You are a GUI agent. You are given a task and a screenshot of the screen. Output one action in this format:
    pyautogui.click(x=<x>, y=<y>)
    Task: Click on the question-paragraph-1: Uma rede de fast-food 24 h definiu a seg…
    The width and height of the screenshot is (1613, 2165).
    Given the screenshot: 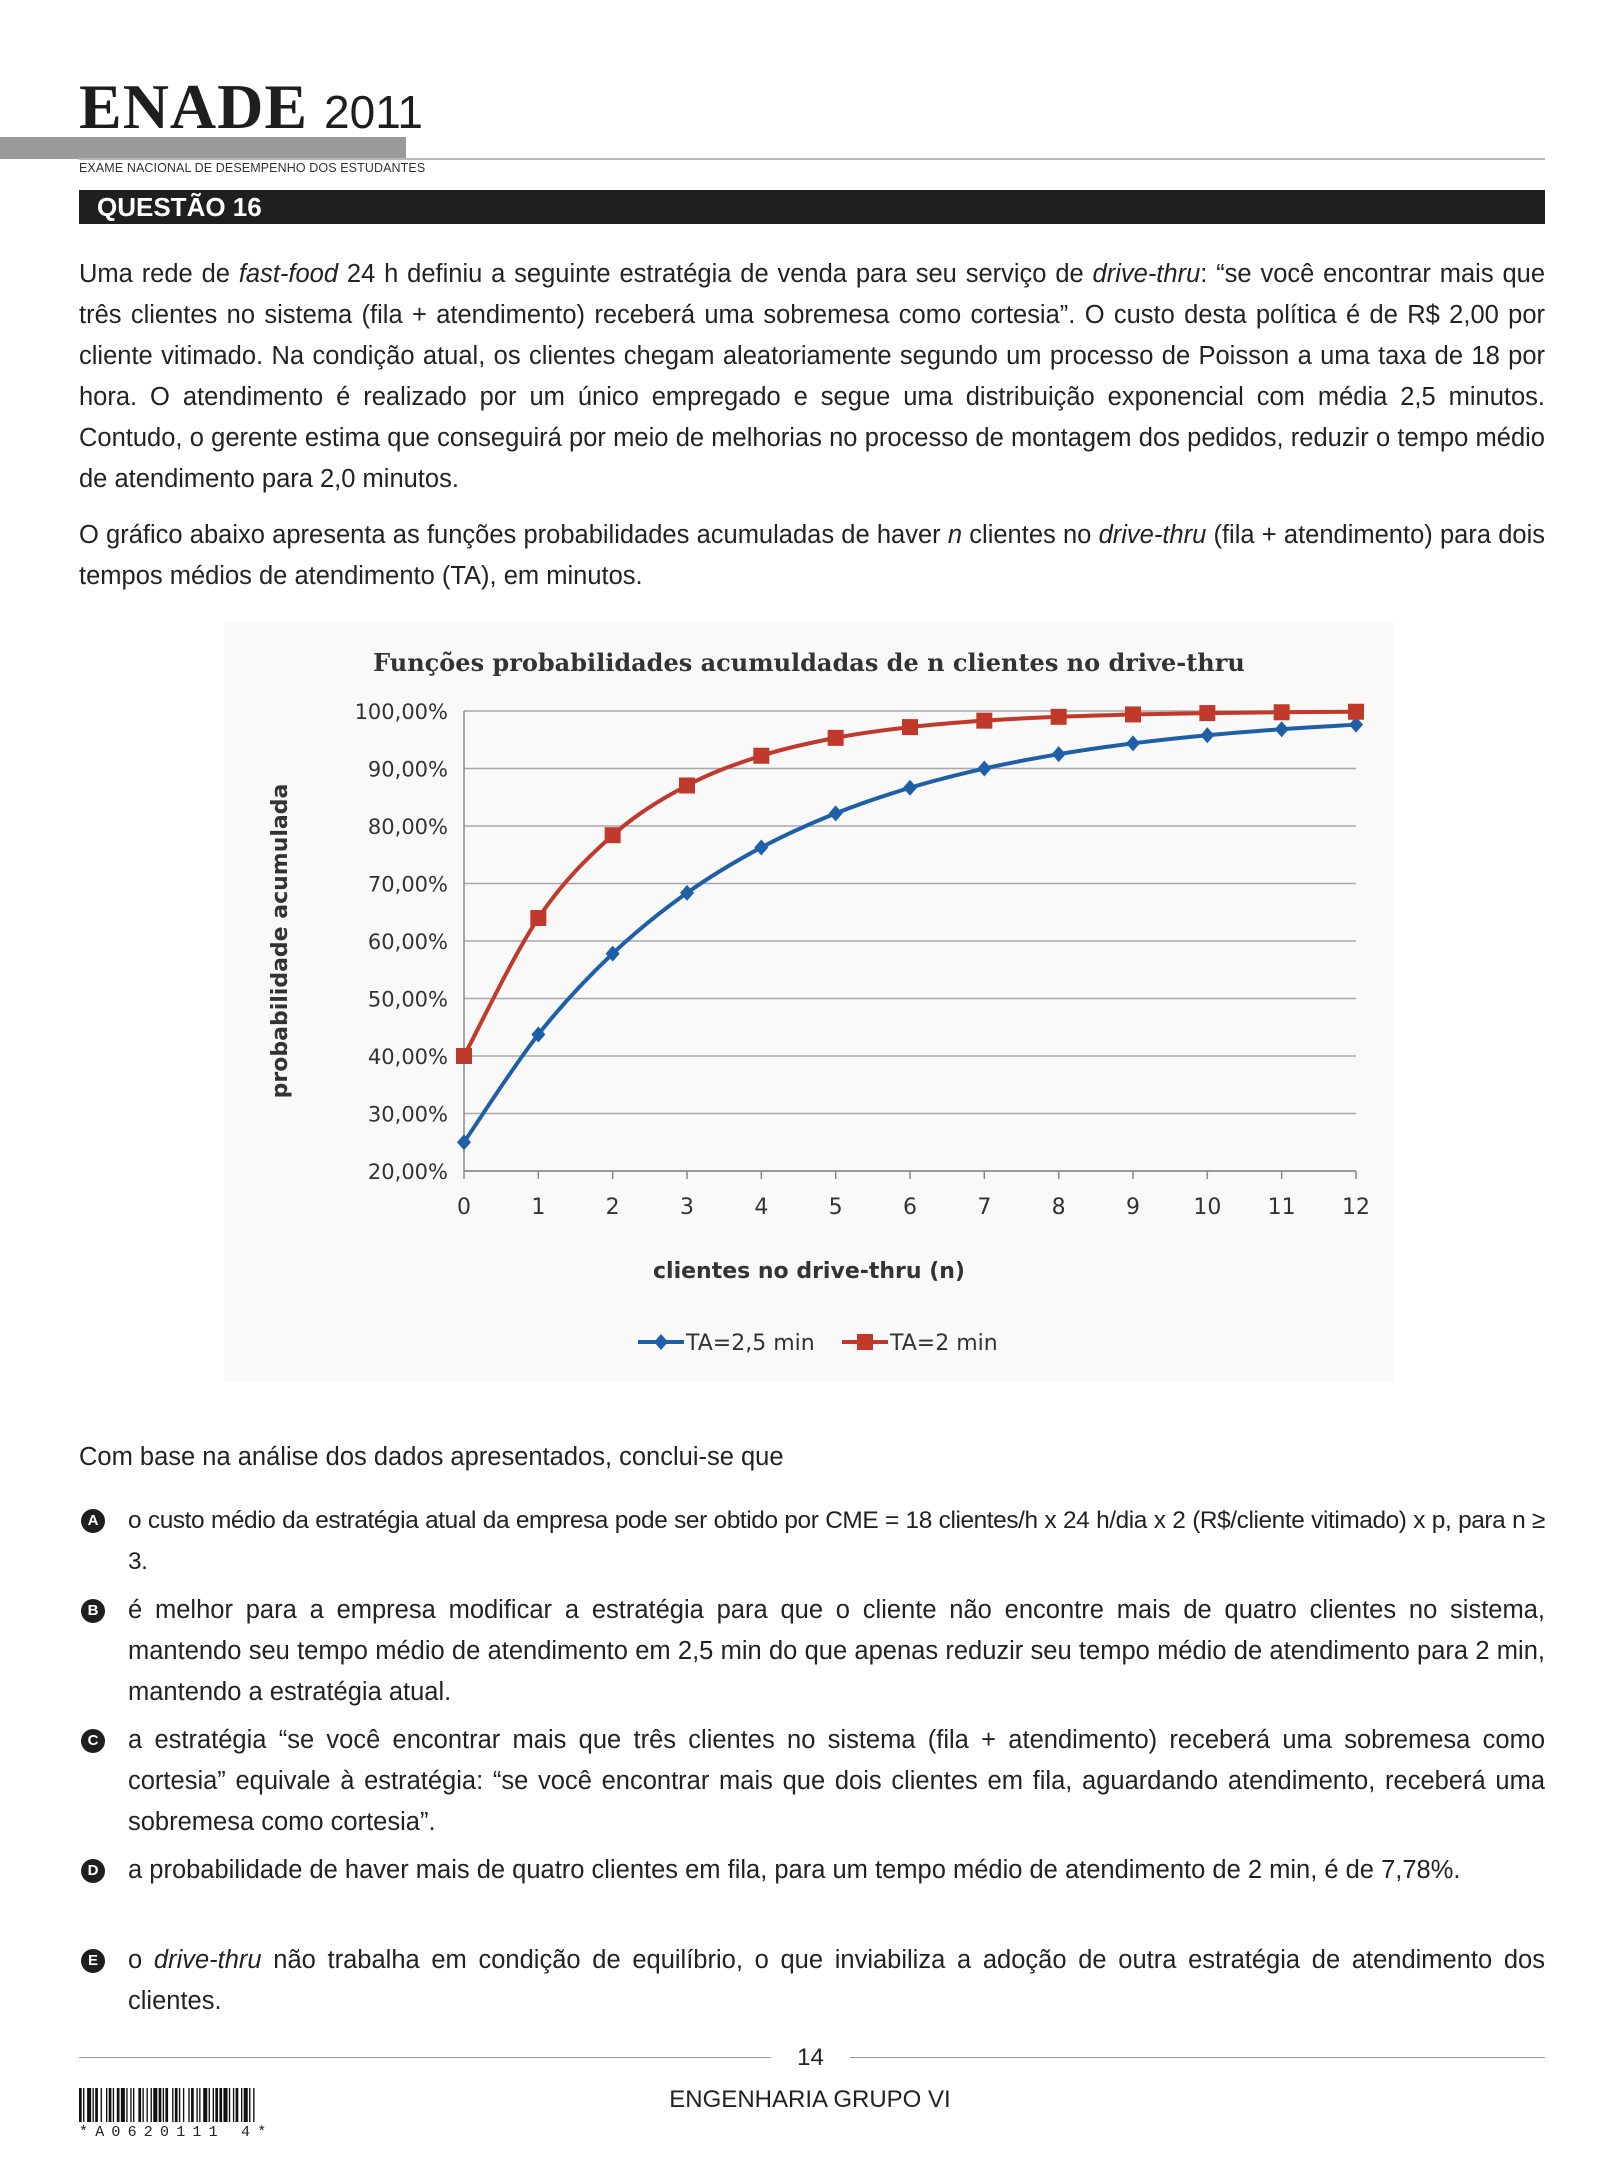 What is the action you would take?
    pyautogui.click(x=812, y=376)
    